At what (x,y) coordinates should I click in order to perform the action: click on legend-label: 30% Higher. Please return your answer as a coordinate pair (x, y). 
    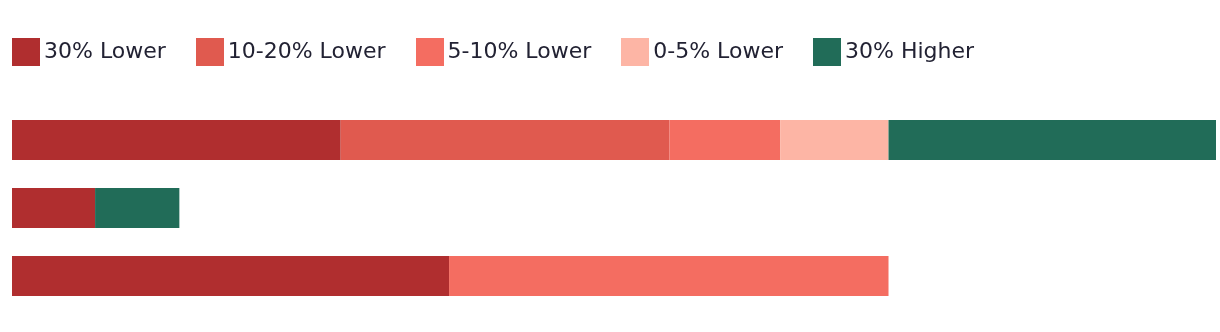
    Looking at the image, I should click on (910, 50).